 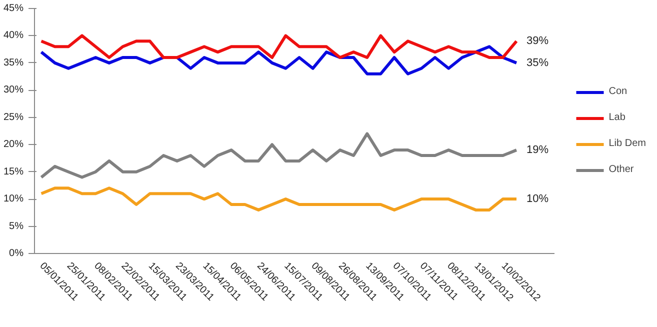 What do you see at coordinates (13, 144) in the screenshot?
I see `y-tick-label: 20%` at bounding box center [13, 144].